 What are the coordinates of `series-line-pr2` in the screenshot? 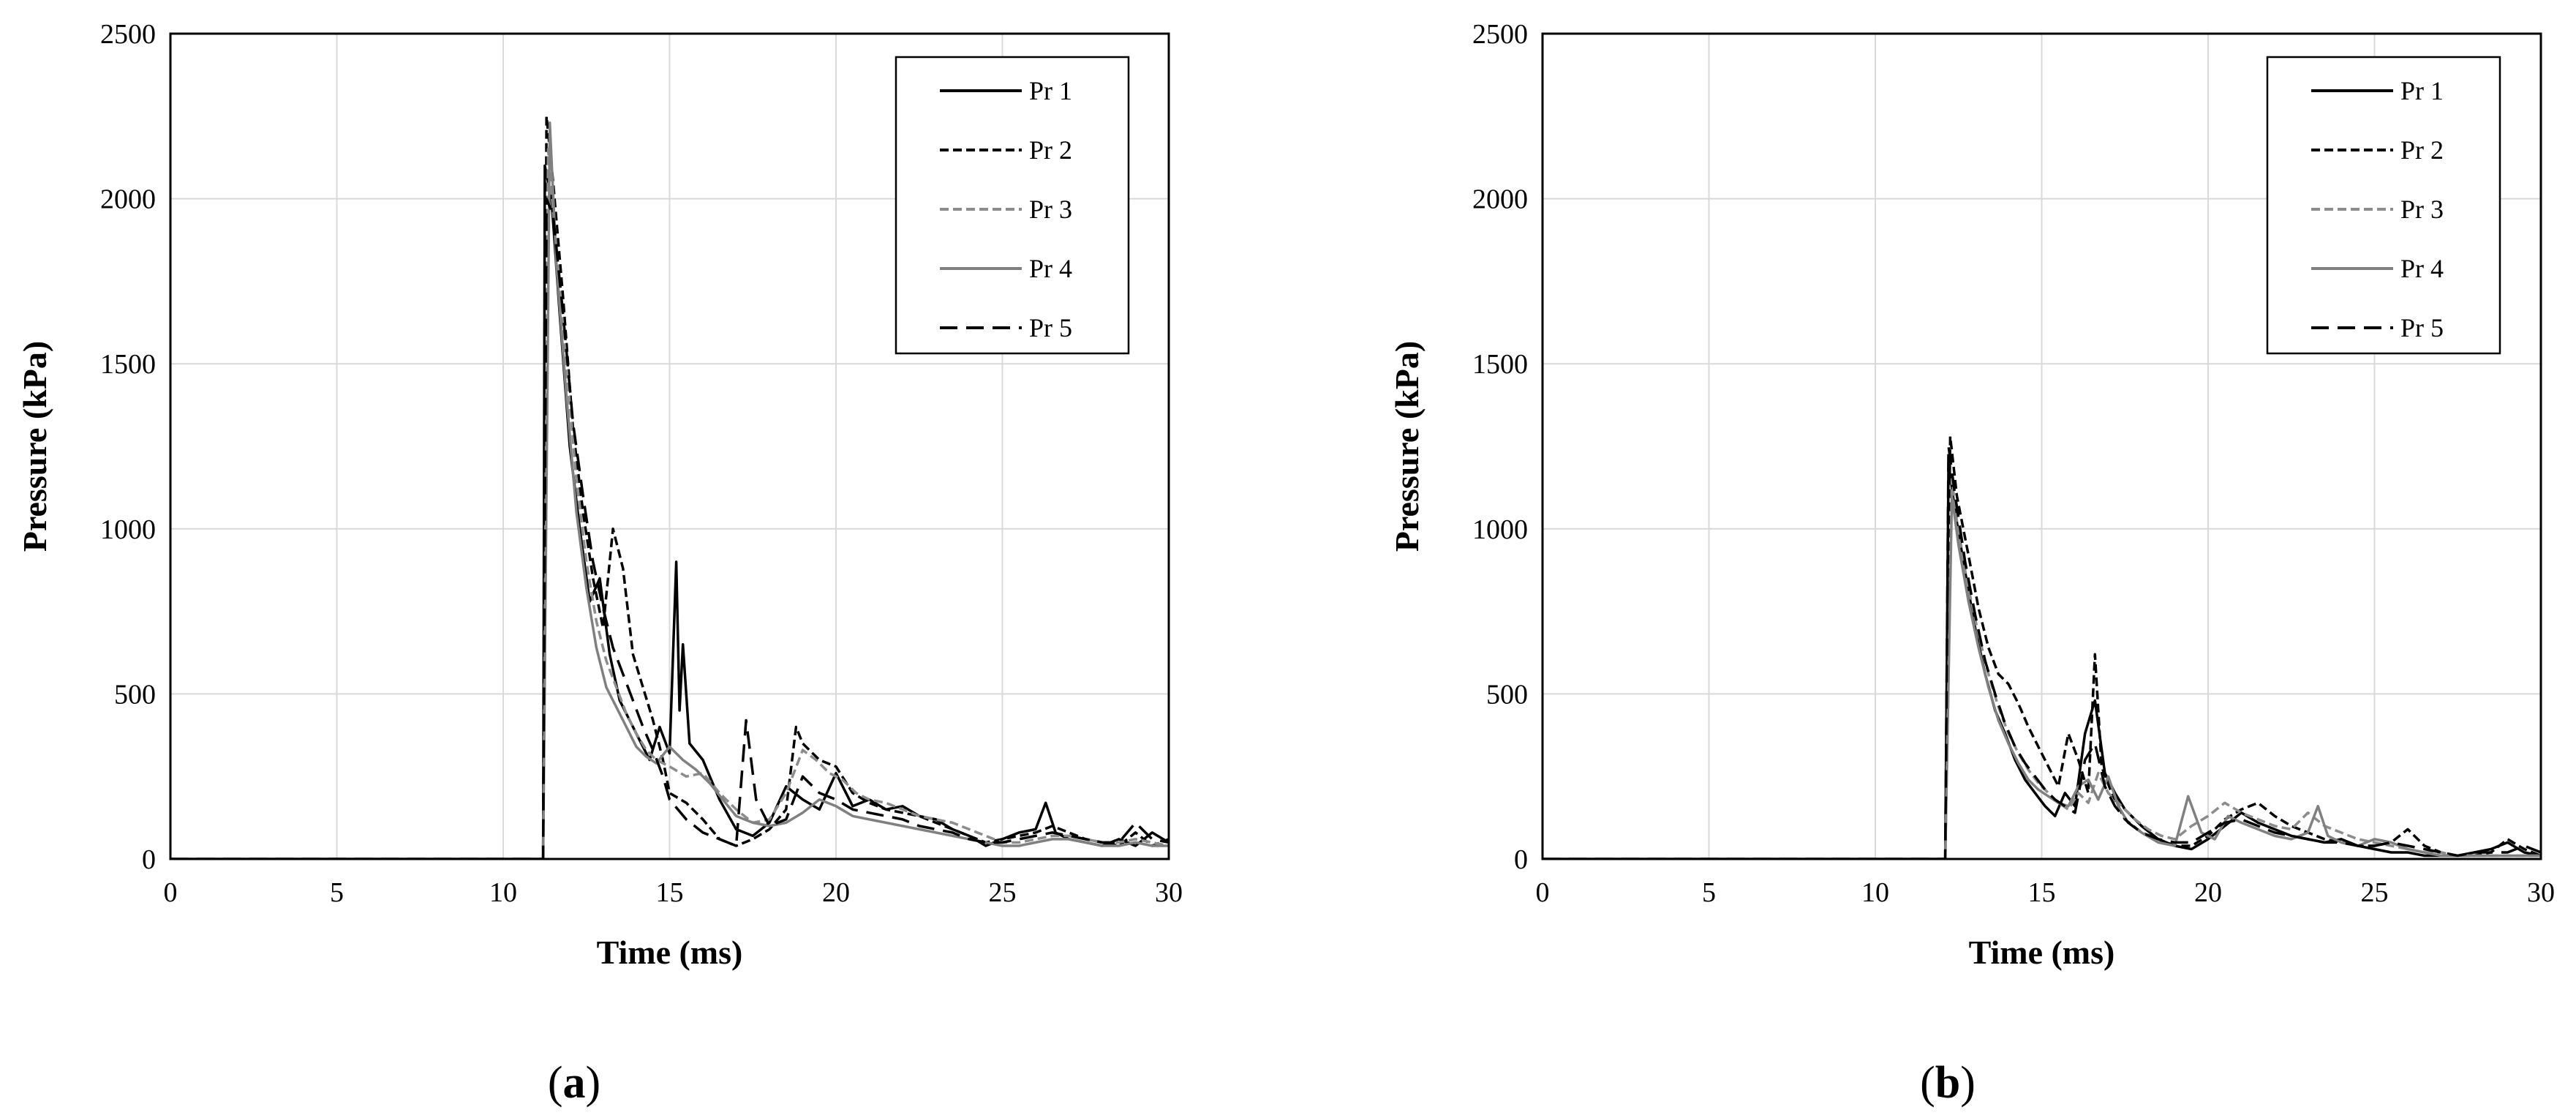 It's located at (2042, 647).